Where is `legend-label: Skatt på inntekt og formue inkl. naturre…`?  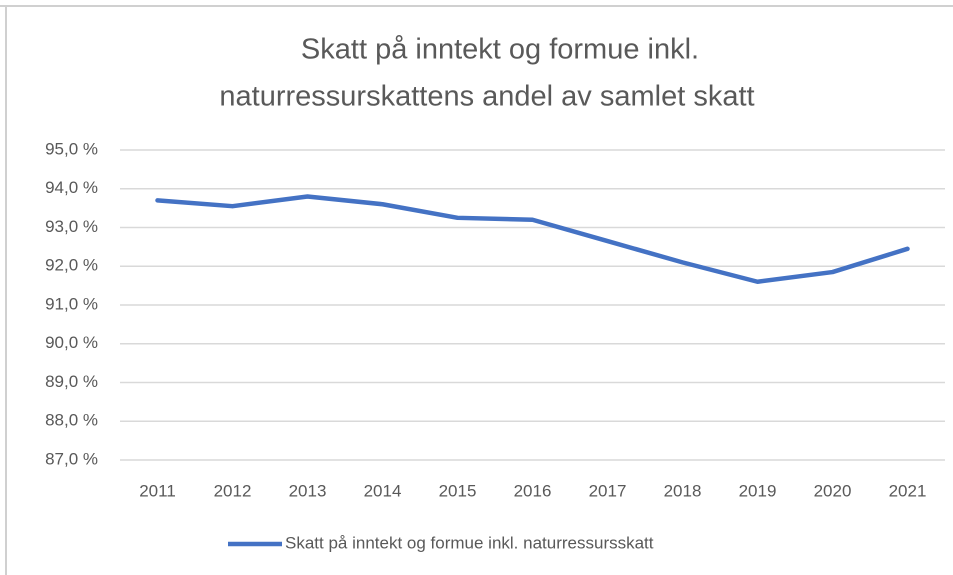
legend-label: Skatt på inntekt og formue inkl. naturre… is located at coordinates (469, 542).